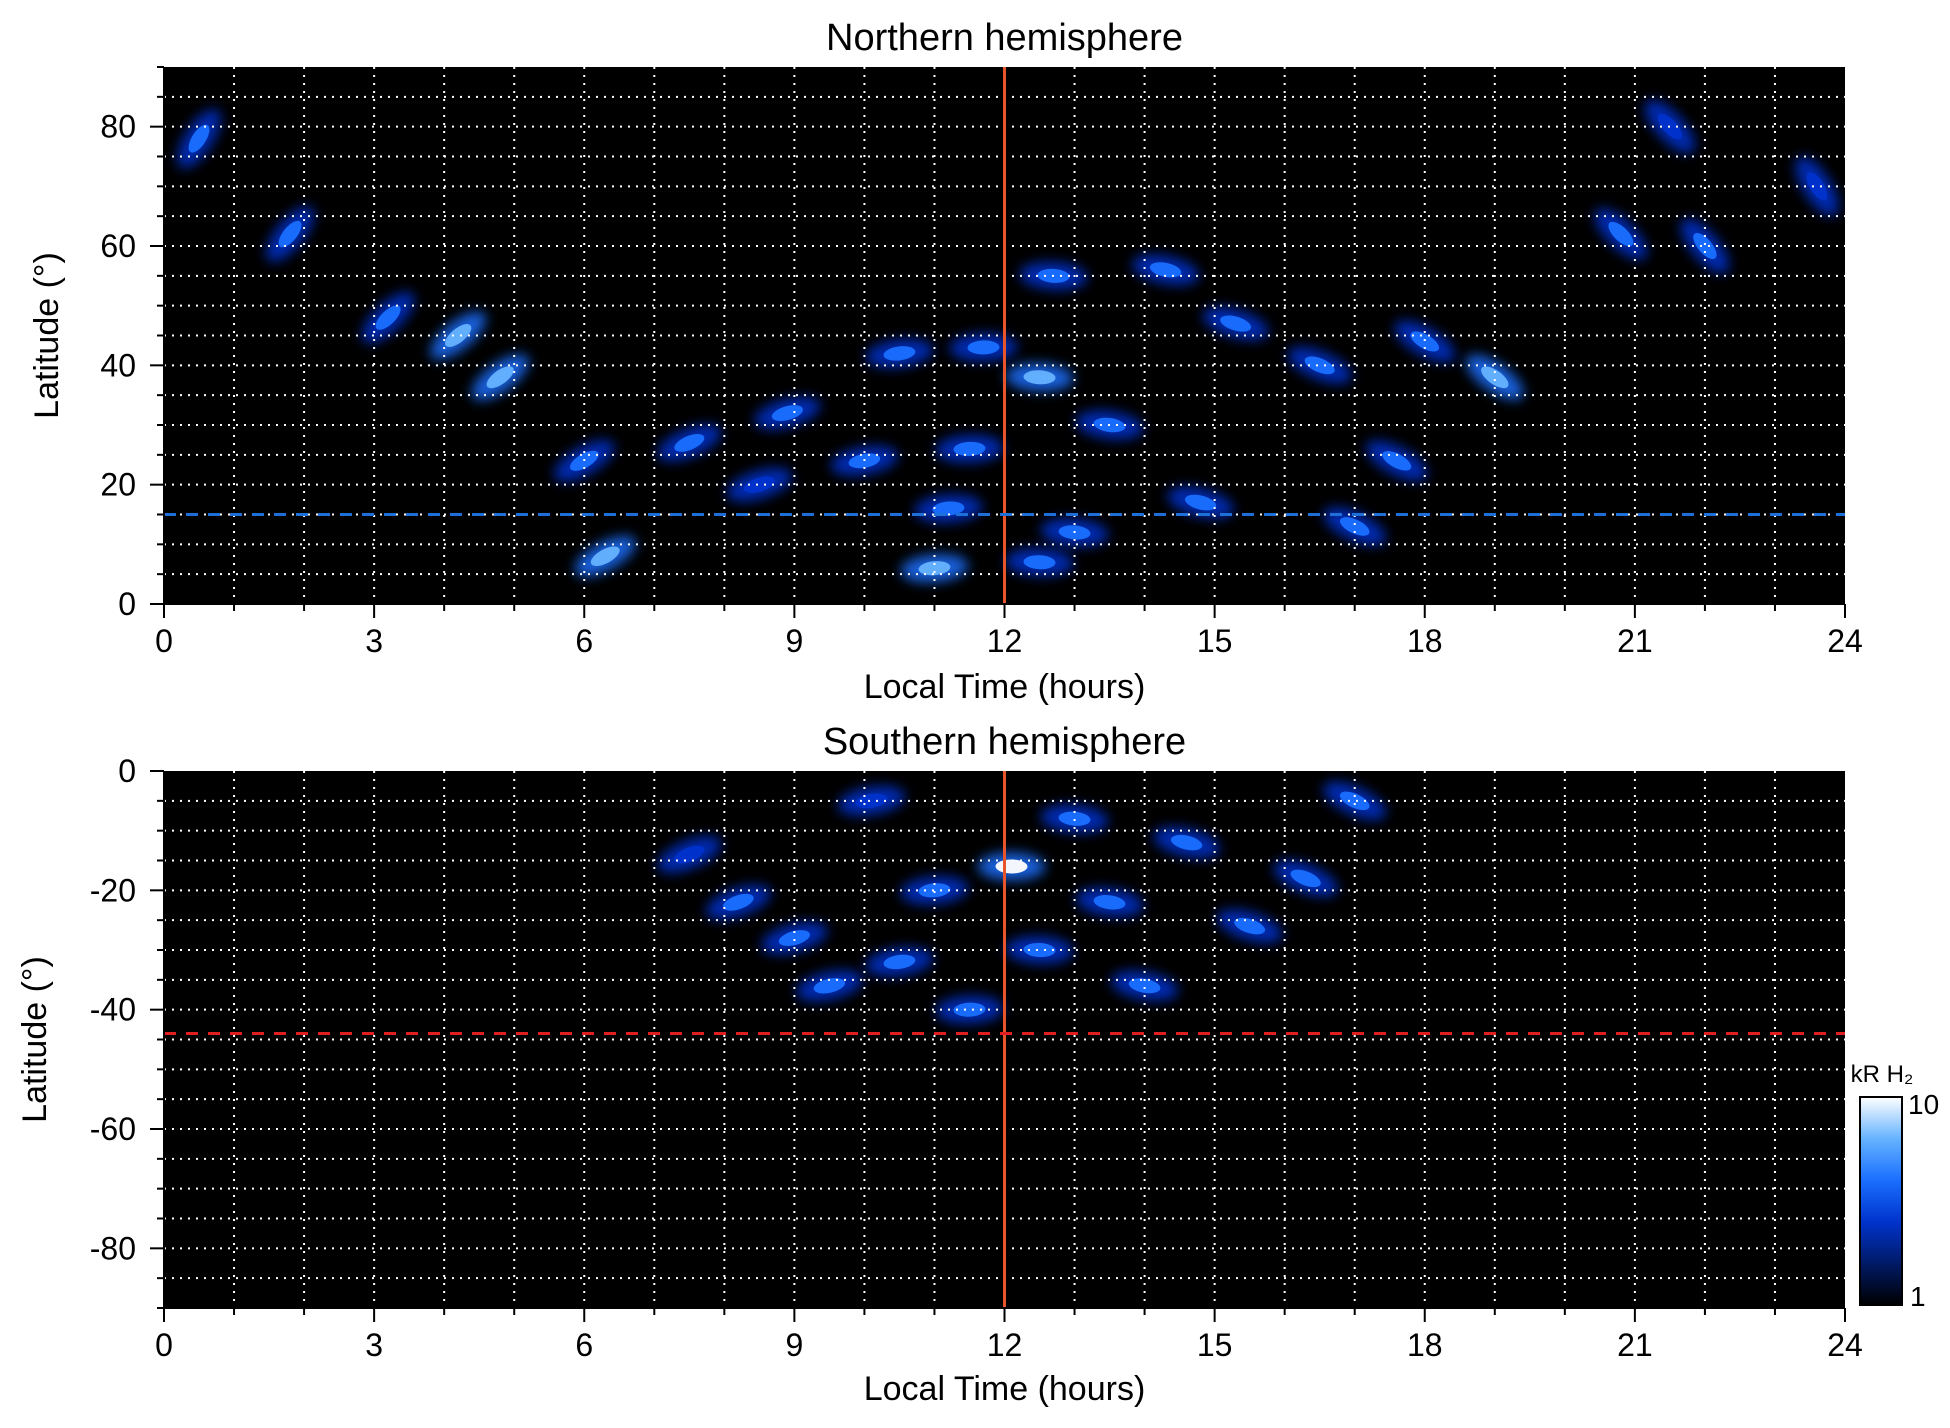 The image size is (1950, 1428). I want to click on south-emission-layer, so click(1022, 902).